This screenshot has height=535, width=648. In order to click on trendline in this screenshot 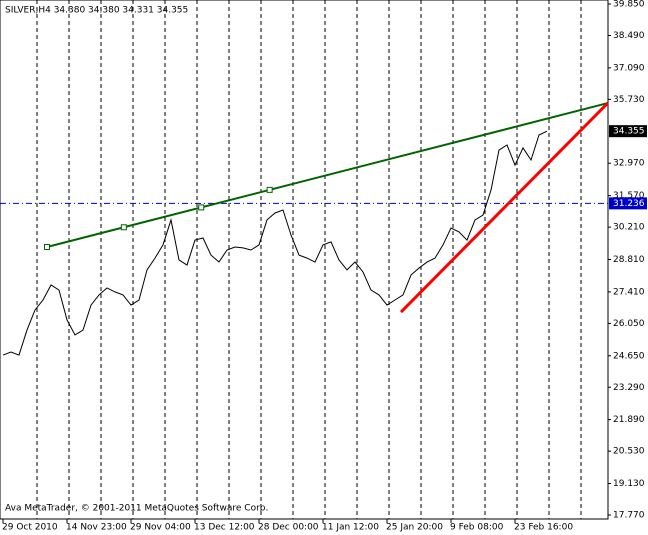, I will do `click(504, 207)`.